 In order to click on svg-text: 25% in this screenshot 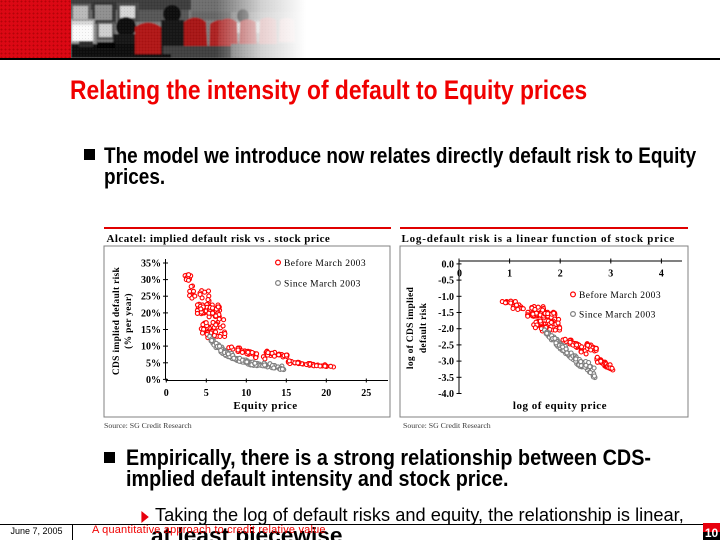, I will do `click(151, 297)`.